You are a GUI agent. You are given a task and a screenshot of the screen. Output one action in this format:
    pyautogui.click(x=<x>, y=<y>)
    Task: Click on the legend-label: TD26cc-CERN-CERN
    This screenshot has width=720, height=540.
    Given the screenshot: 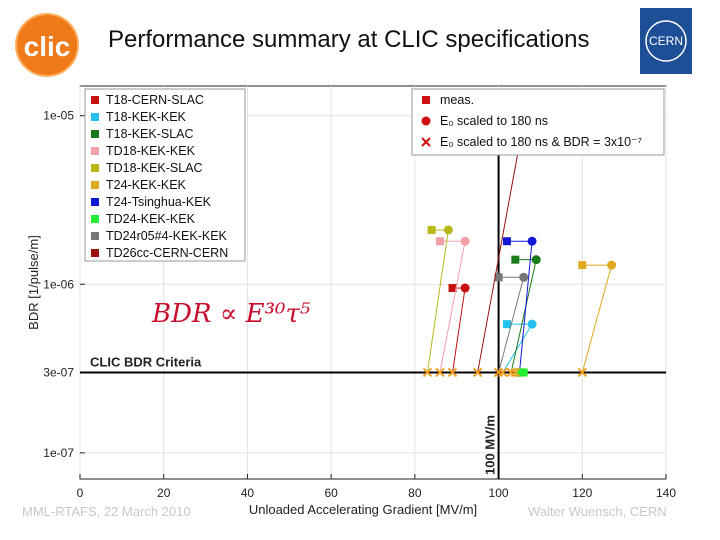 What is the action you would take?
    pyautogui.click(x=167, y=253)
    